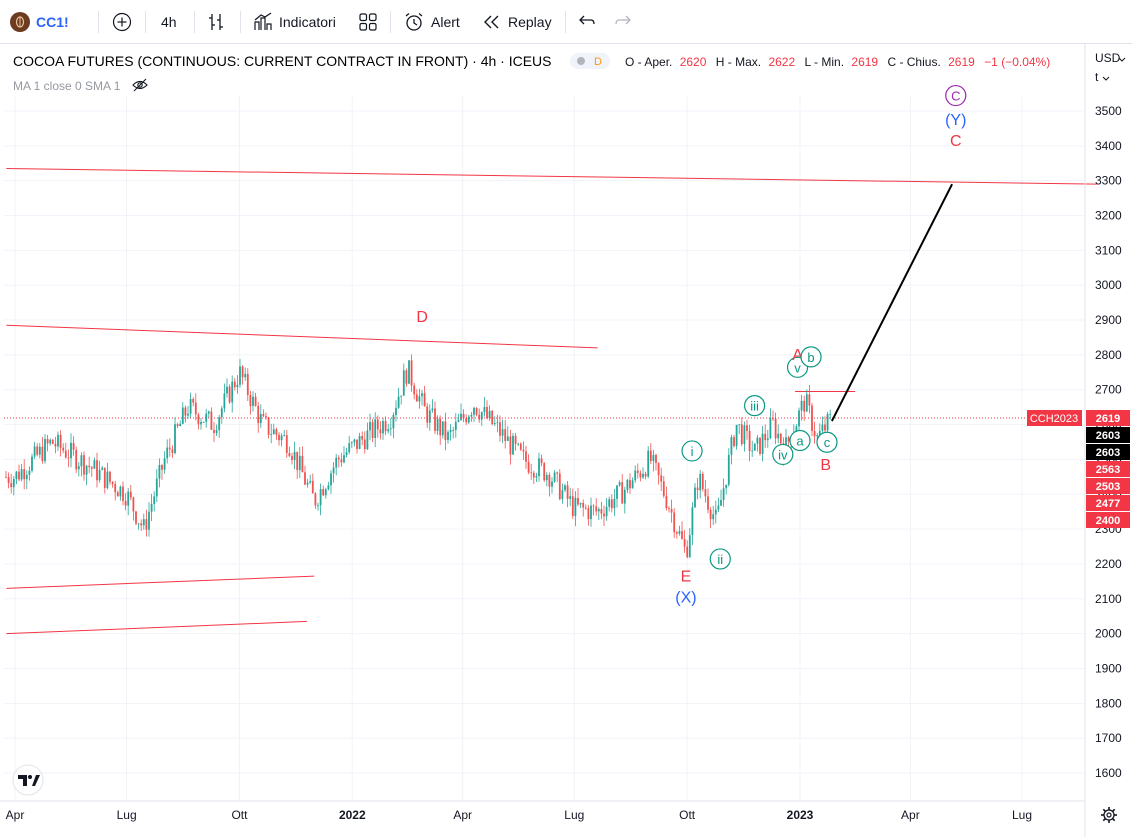 The height and width of the screenshot is (837, 1132). What do you see at coordinates (1108, 703) in the screenshot?
I see `price-tick-label: 1800` at bounding box center [1108, 703].